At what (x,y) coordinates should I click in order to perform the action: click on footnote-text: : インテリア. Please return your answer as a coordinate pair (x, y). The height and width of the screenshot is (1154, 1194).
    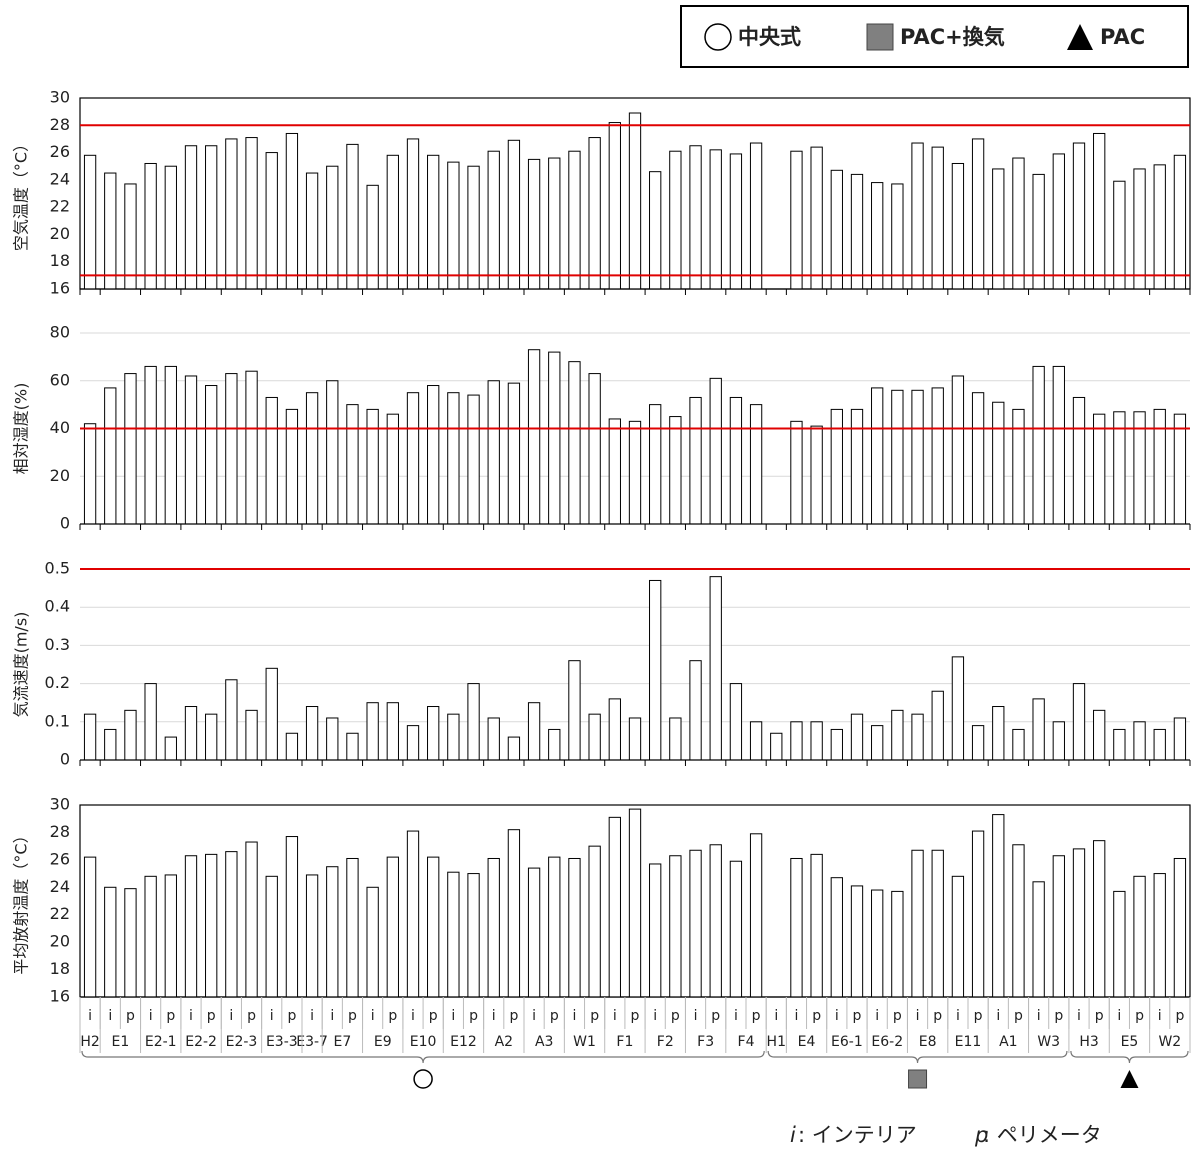
    Looking at the image, I should click on (857, 1135).